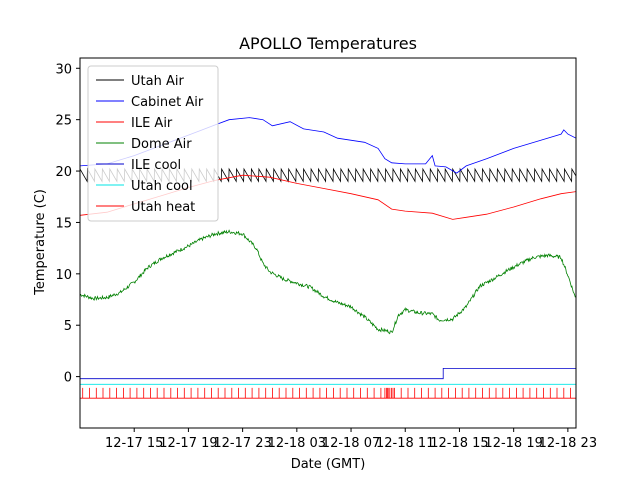 The width and height of the screenshot is (640, 480). I want to click on y-tick-label: 5, so click(68, 326).